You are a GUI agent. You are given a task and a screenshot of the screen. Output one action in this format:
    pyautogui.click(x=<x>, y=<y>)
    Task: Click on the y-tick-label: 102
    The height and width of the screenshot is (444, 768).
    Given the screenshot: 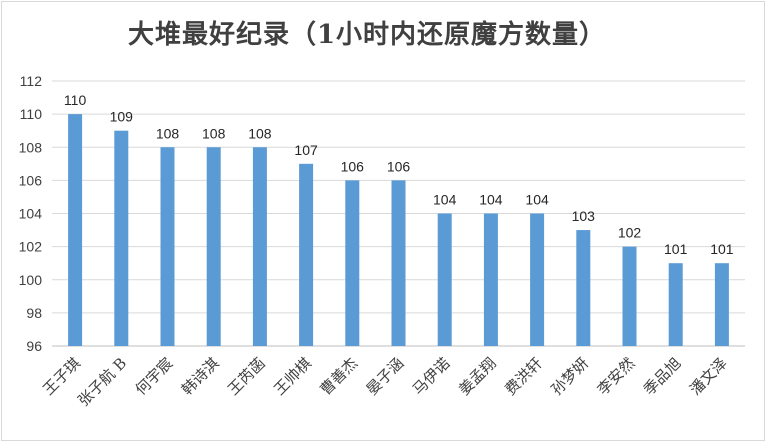 What is the action you would take?
    pyautogui.click(x=31, y=247)
    